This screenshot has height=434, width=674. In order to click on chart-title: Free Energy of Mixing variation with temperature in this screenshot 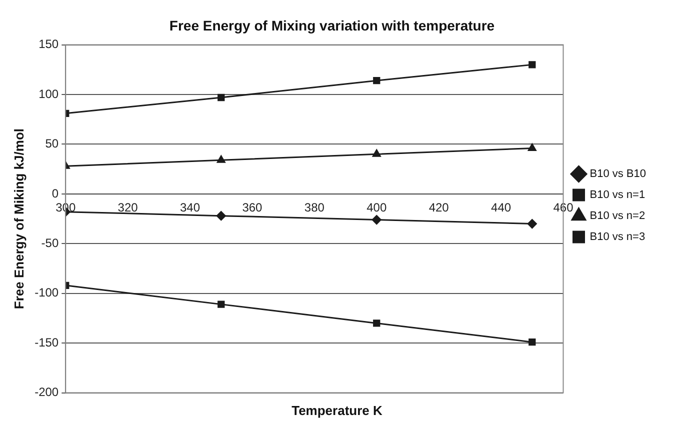, I will do `click(332, 25)`.